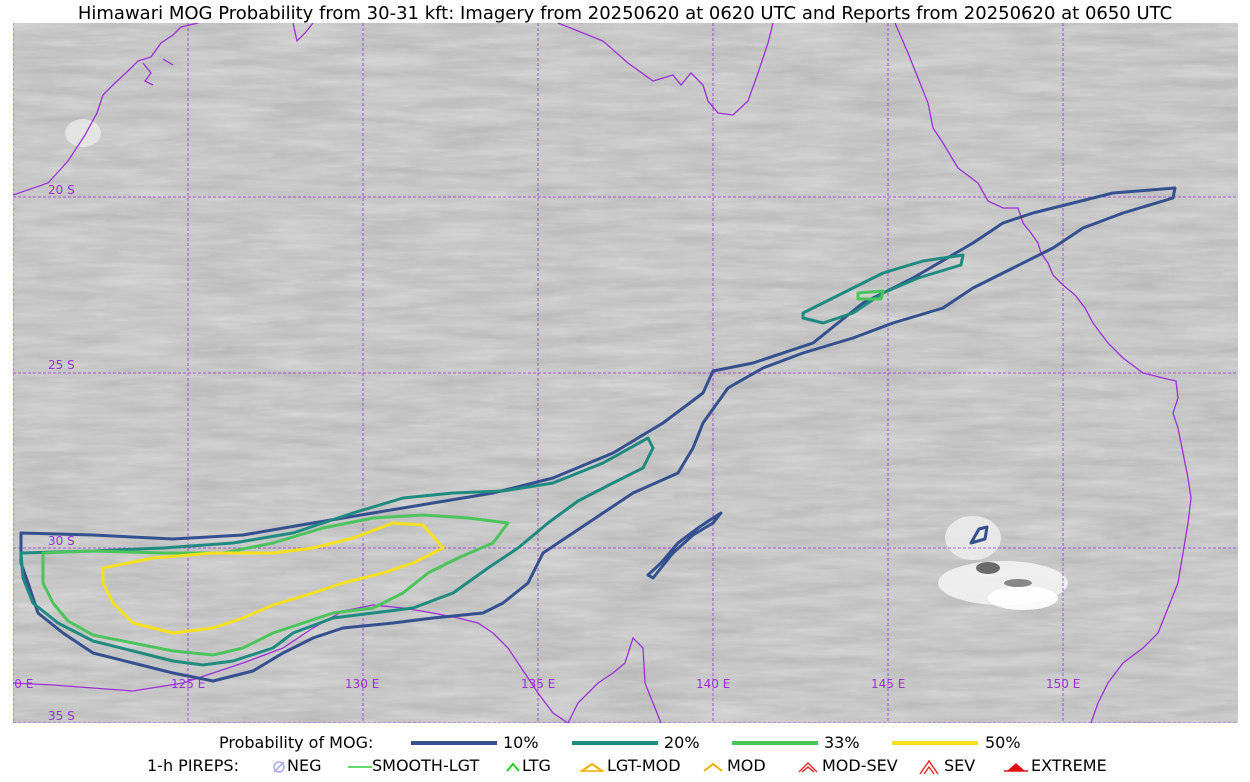  I want to click on pirep-label-sev: SEV, so click(960, 765).